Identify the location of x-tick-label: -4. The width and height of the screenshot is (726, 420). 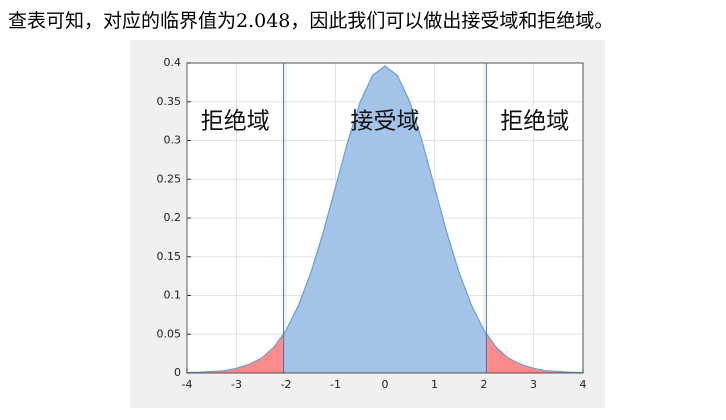
(187, 384).